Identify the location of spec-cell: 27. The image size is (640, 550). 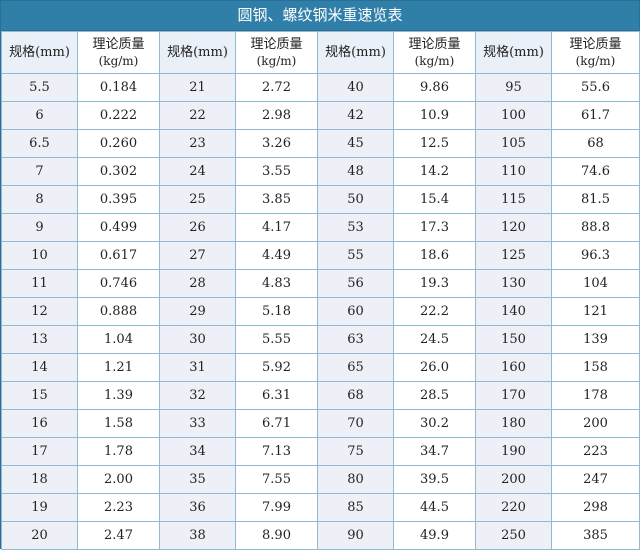
(197, 255).